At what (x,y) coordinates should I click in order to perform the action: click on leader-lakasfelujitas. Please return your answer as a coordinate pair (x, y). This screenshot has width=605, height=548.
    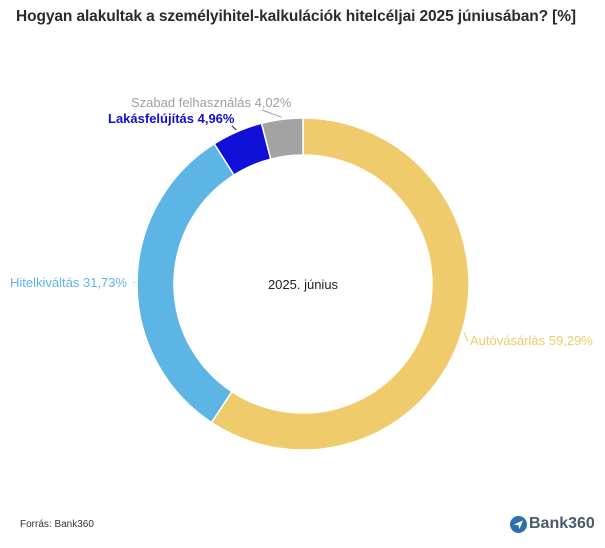
    Looking at the image, I should click on (234, 128).